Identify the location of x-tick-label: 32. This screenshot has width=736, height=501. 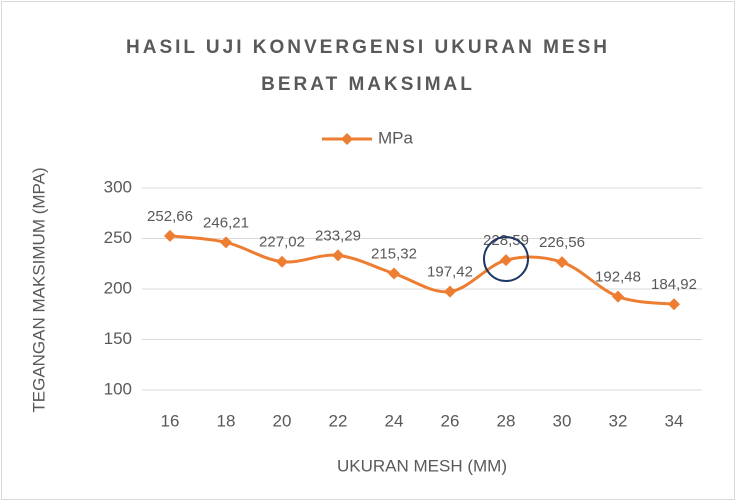
(618, 420).